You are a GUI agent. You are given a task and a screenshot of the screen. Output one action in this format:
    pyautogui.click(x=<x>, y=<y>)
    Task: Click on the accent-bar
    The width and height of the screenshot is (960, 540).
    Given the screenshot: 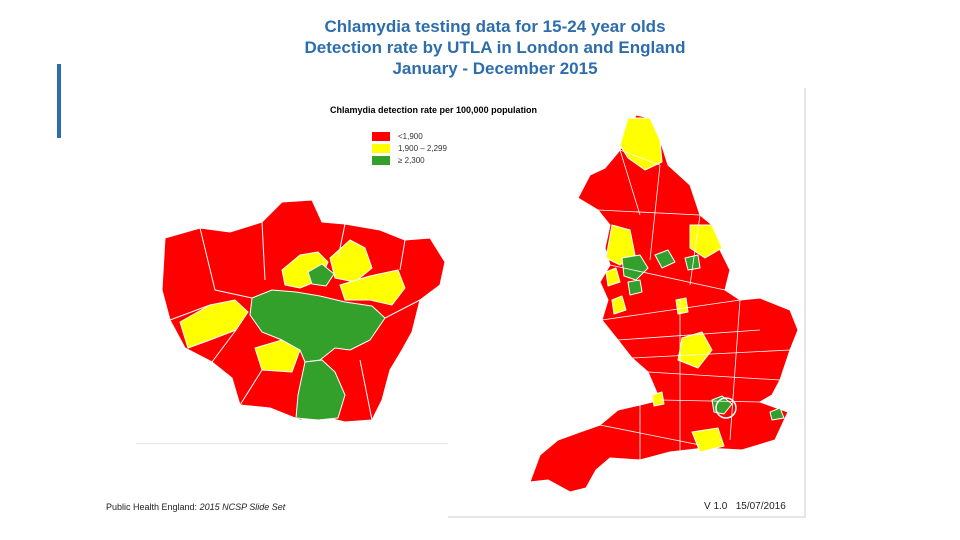 What is the action you would take?
    pyautogui.click(x=59, y=101)
    